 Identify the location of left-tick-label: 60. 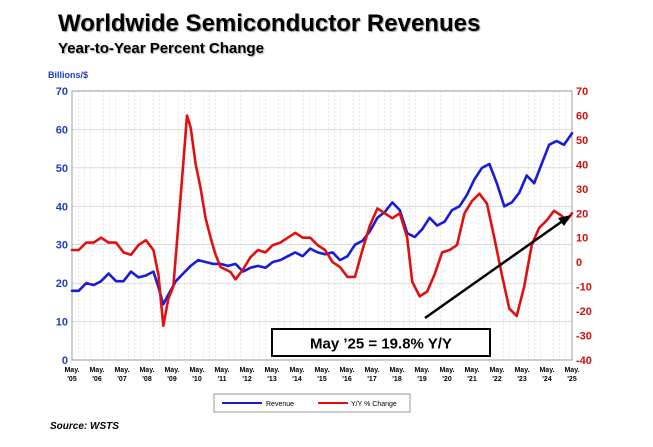
(62, 130).